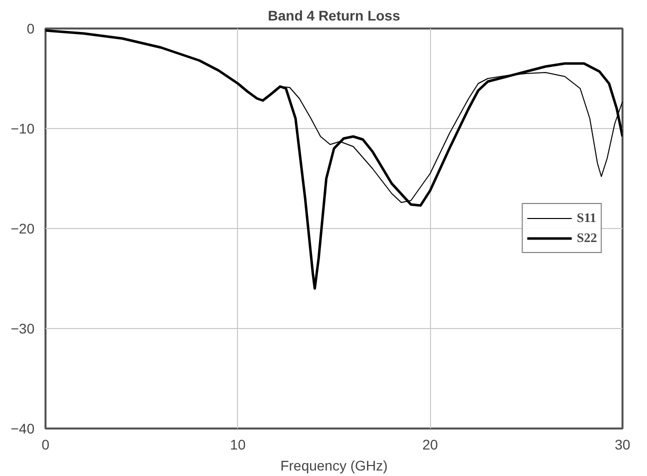  Describe the element at coordinates (22, 228) in the screenshot. I see `y-tick-label: −20` at that location.